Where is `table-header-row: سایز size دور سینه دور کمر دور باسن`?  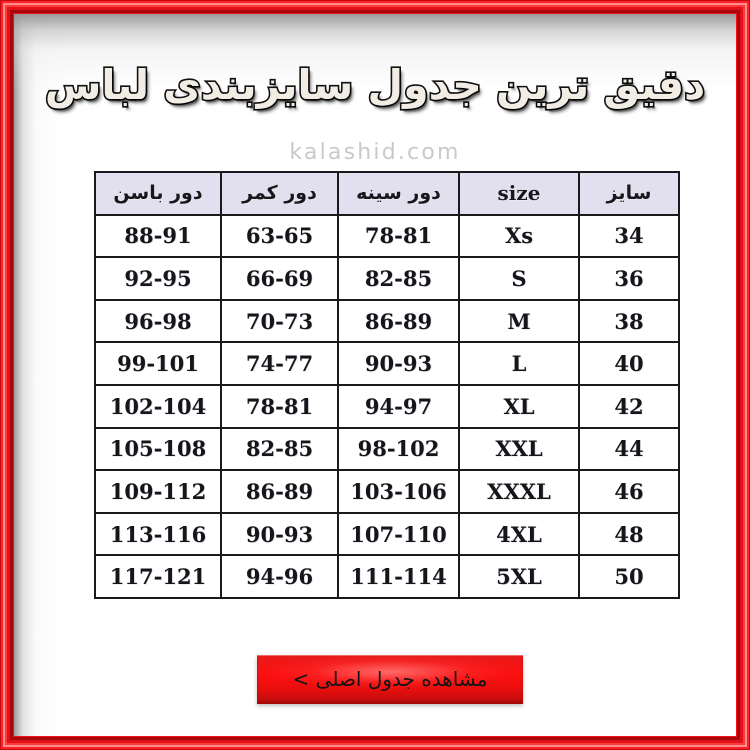
table-header-row: سایز size دور سینه دور کمر دور باسن is located at coordinates (387, 193).